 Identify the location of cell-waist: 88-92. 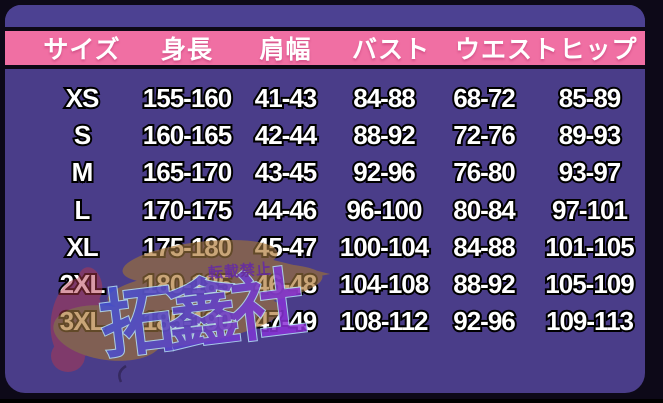
(484, 284).